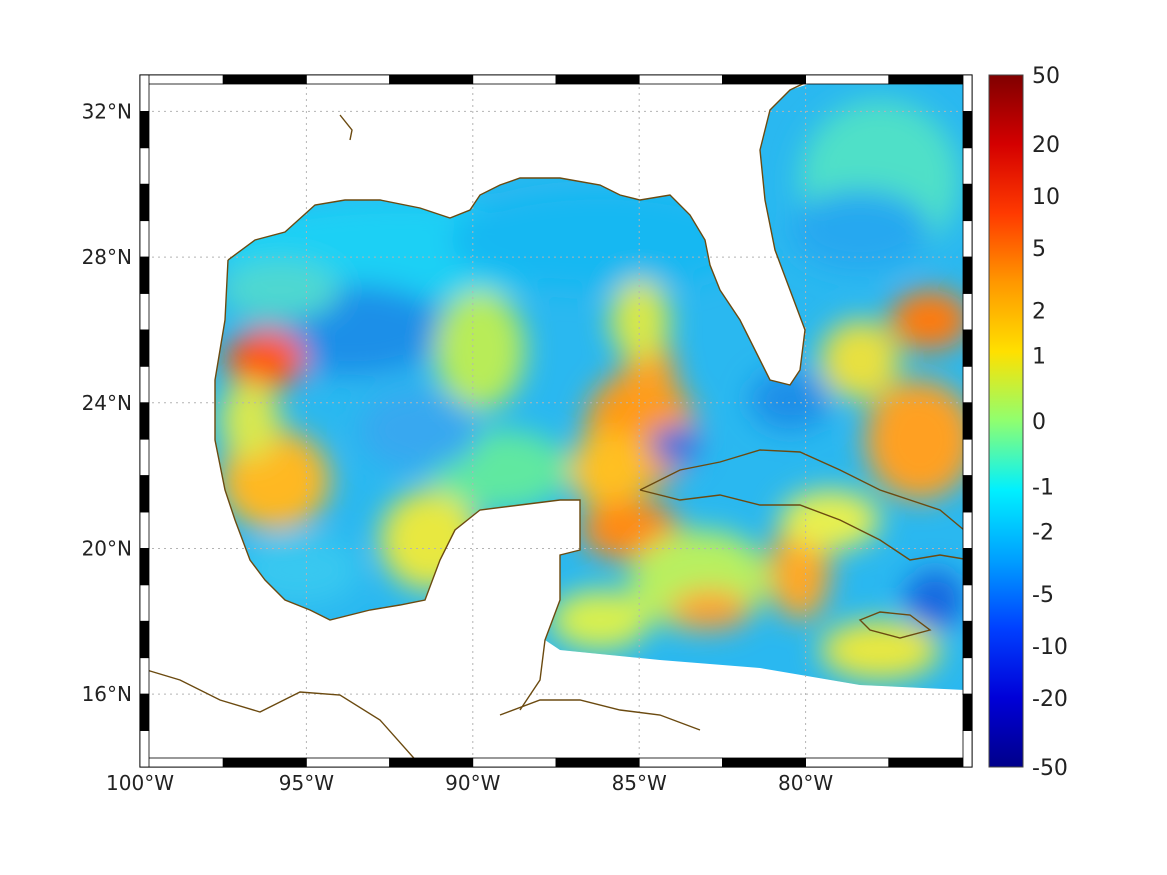 This screenshot has width=1167, height=875. What do you see at coordinates (1006, 421) in the screenshot?
I see `colorbar` at bounding box center [1006, 421].